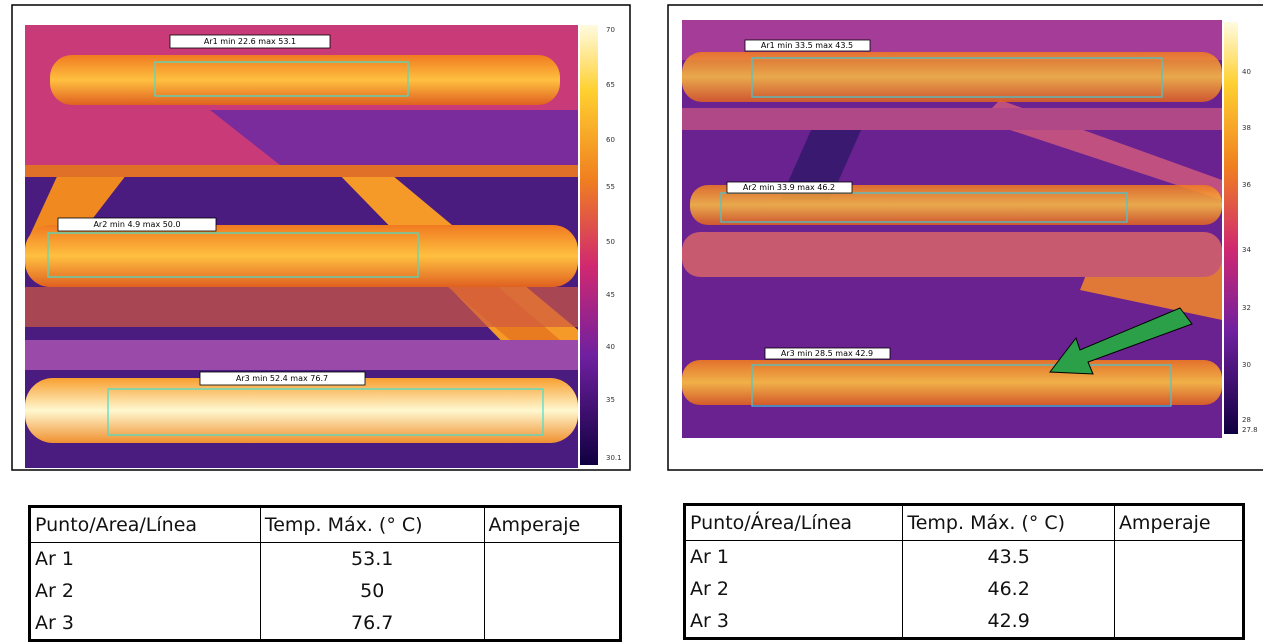 The height and width of the screenshot is (642, 1263). Describe the element at coordinates (372, 591) in the screenshot. I see `table-cell: 50` at that location.